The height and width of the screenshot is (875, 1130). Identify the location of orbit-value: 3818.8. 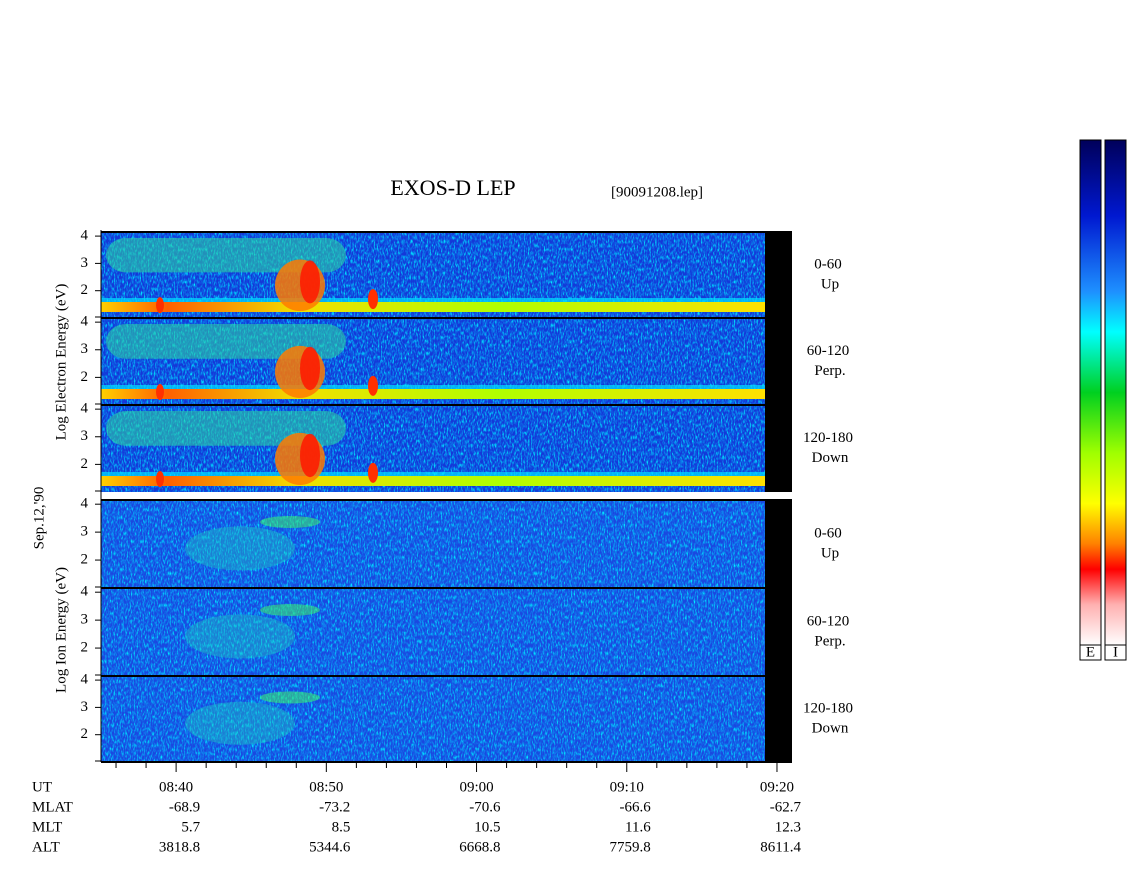
(179, 847).